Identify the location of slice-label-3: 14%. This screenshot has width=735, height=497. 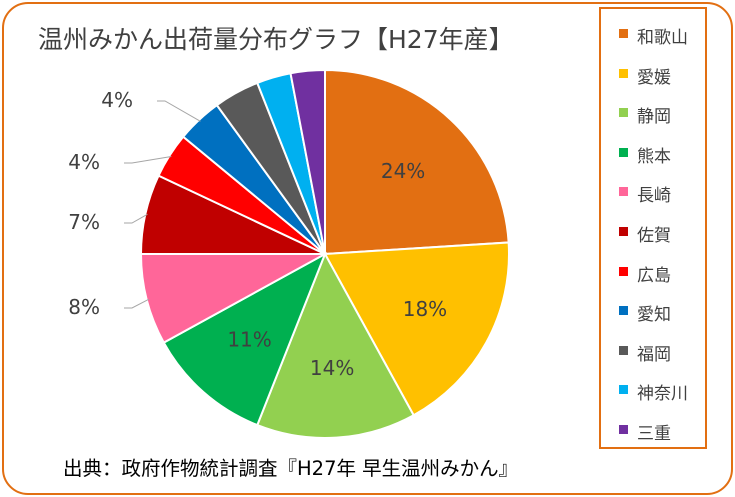
(332, 368).